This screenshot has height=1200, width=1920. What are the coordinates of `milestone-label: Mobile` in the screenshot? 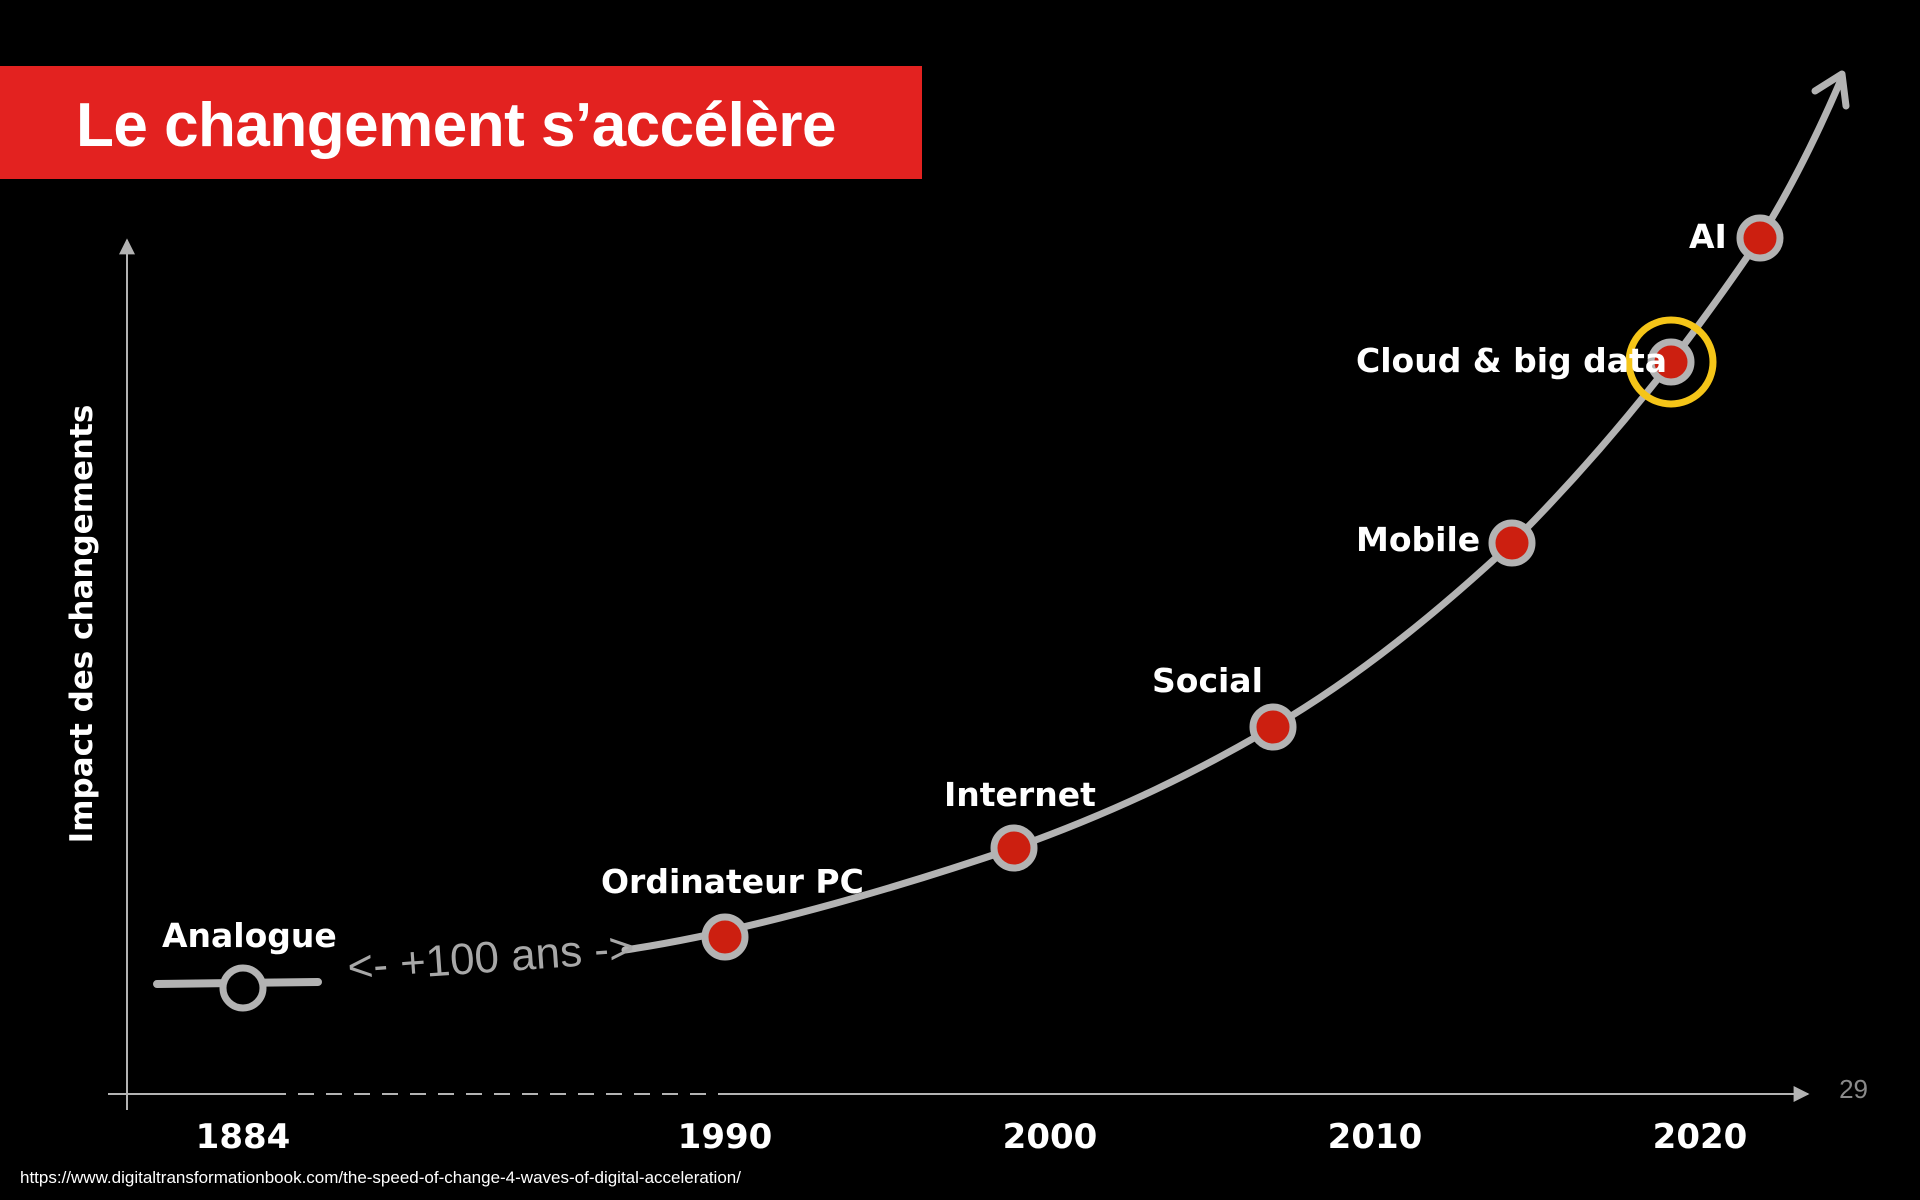 It's located at (1418, 539).